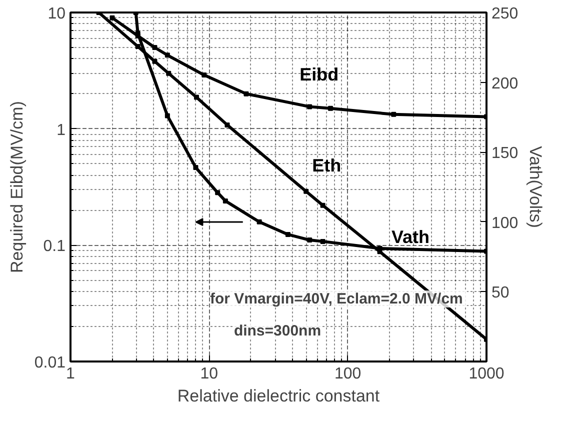 The height and width of the screenshot is (421, 566). What do you see at coordinates (50, 363) in the screenshot?
I see `y-tick-label: 0.01` at bounding box center [50, 363].